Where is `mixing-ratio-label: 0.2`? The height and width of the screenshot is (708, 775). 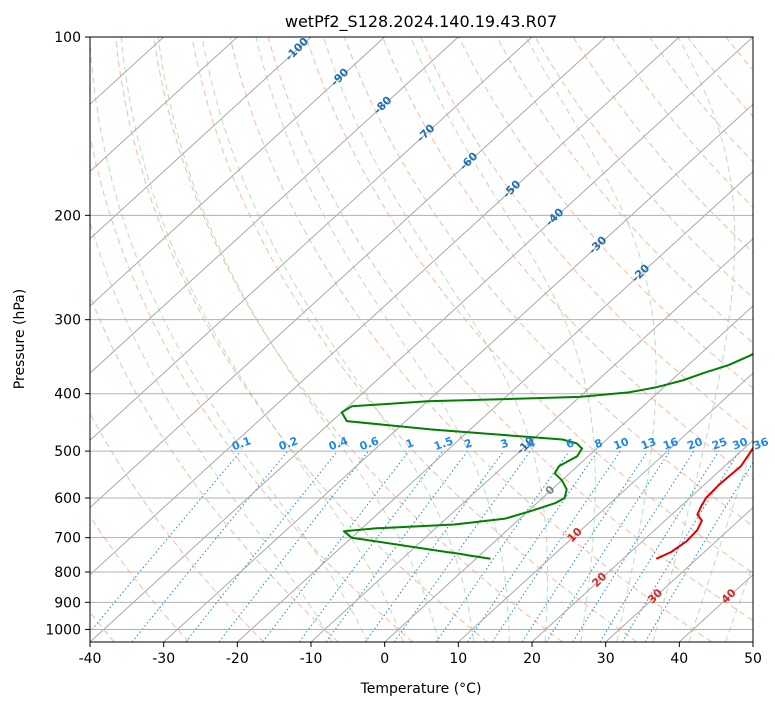 mixing-ratio-label: 0.2 is located at coordinates (288, 443).